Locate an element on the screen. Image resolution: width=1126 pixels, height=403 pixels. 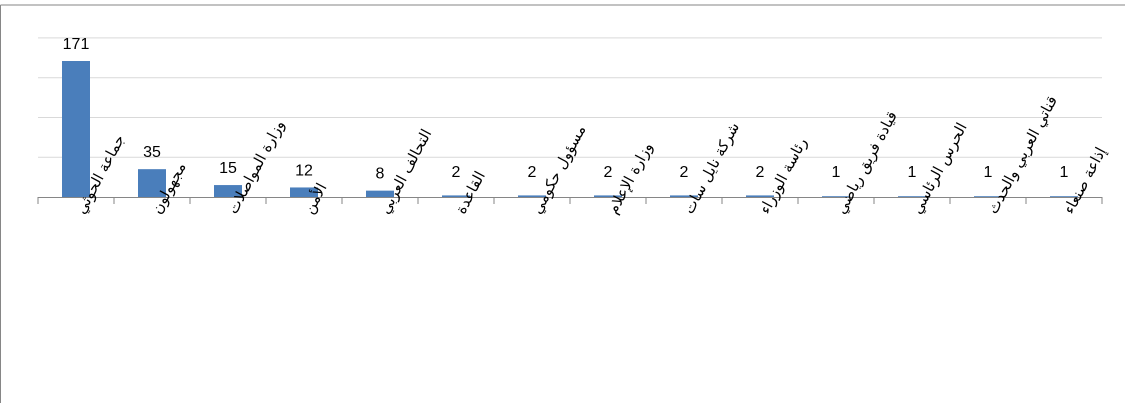
data-label: 171 is located at coordinates (76, 44).